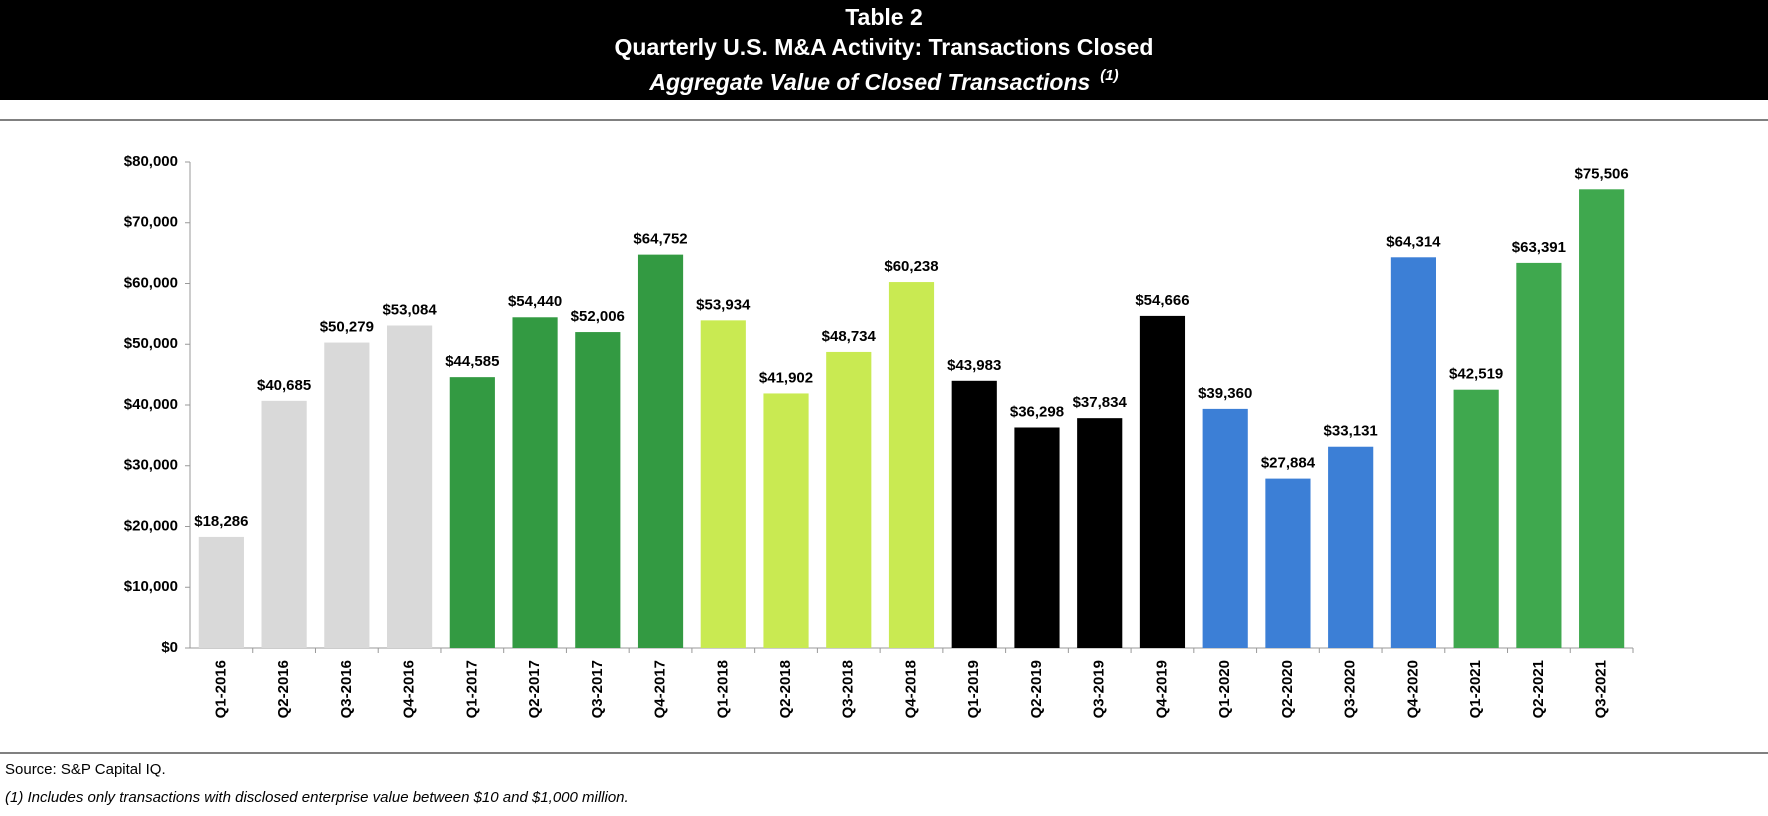 The height and width of the screenshot is (816, 1768). Describe the element at coordinates (534, 689) in the screenshot. I see `x-tick-label: Q2-2017` at that location.